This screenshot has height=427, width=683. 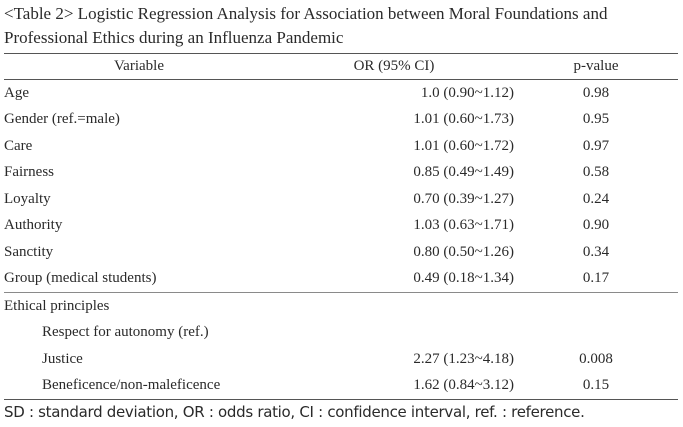 What do you see at coordinates (125, 332) in the screenshot?
I see `row-variable: Respect for autonomy (ref.)` at bounding box center [125, 332].